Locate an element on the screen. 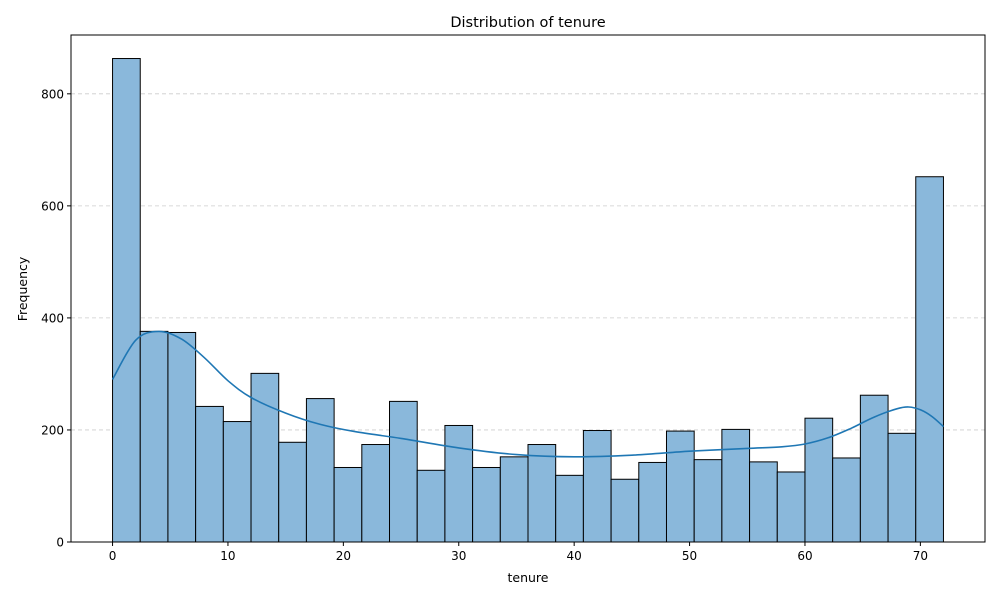  y-tick-label: 400 is located at coordinates (52, 318).